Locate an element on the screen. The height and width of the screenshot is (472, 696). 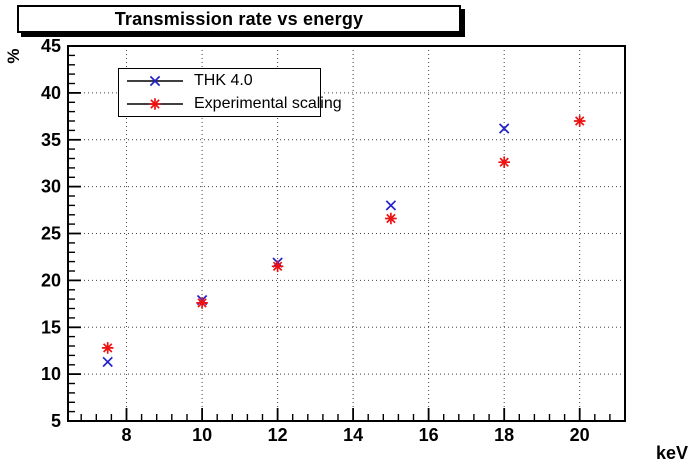
y-tick-label: 20 is located at coordinates (51, 280).